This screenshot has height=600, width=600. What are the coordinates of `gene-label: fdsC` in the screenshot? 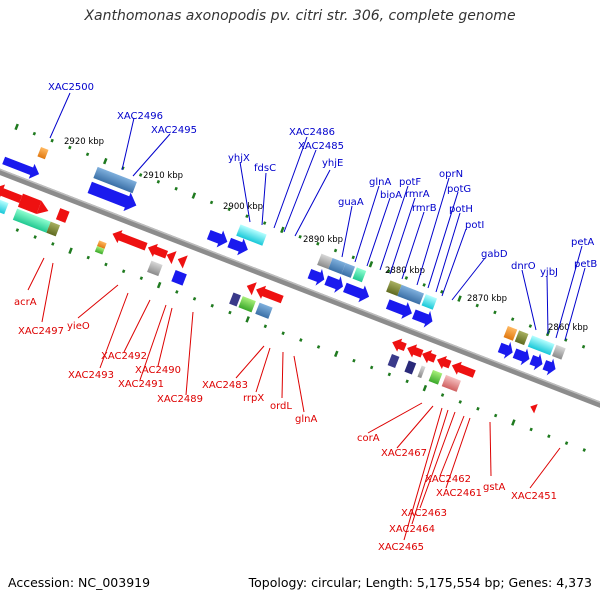 It's located at (265, 168).